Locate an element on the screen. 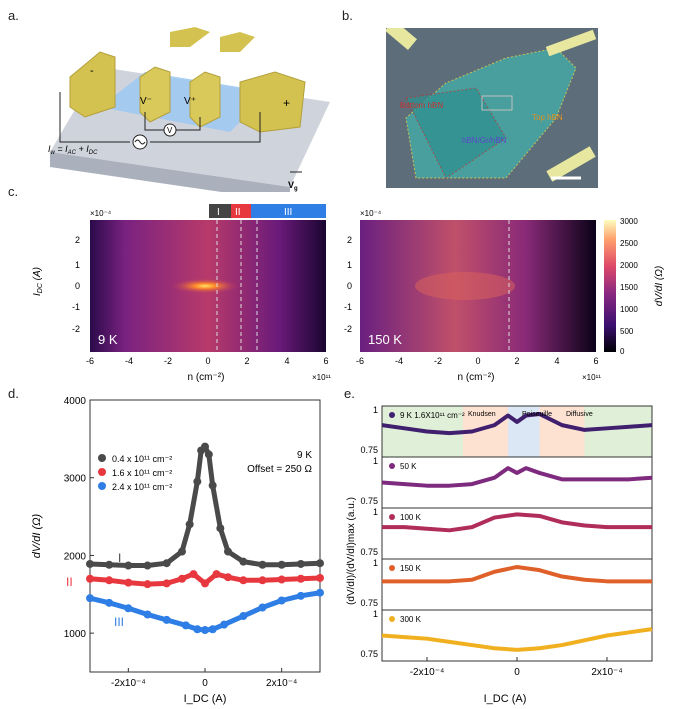 The image size is (674, 709). d-series is located at coordinates (205, 538).